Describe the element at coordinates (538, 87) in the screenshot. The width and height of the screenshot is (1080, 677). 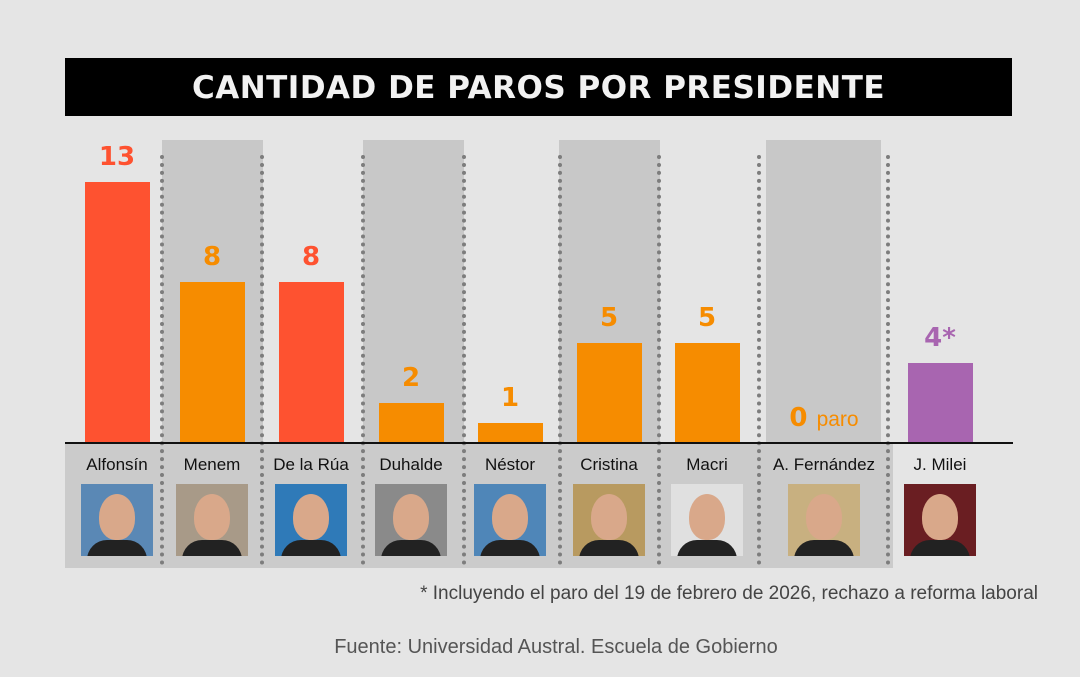
I see `chart-title: CANTIDAD DE PAROS POR PRESIDENTE` at that location.